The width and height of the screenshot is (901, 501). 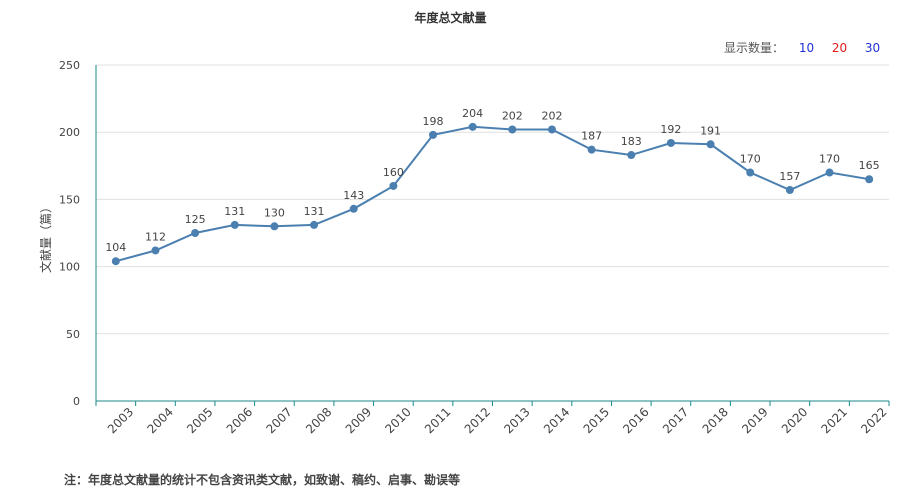 What do you see at coordinates (516, 420) in the screenshot?
I see `x-tick-label: 2013` at bounding box center [516, 420].